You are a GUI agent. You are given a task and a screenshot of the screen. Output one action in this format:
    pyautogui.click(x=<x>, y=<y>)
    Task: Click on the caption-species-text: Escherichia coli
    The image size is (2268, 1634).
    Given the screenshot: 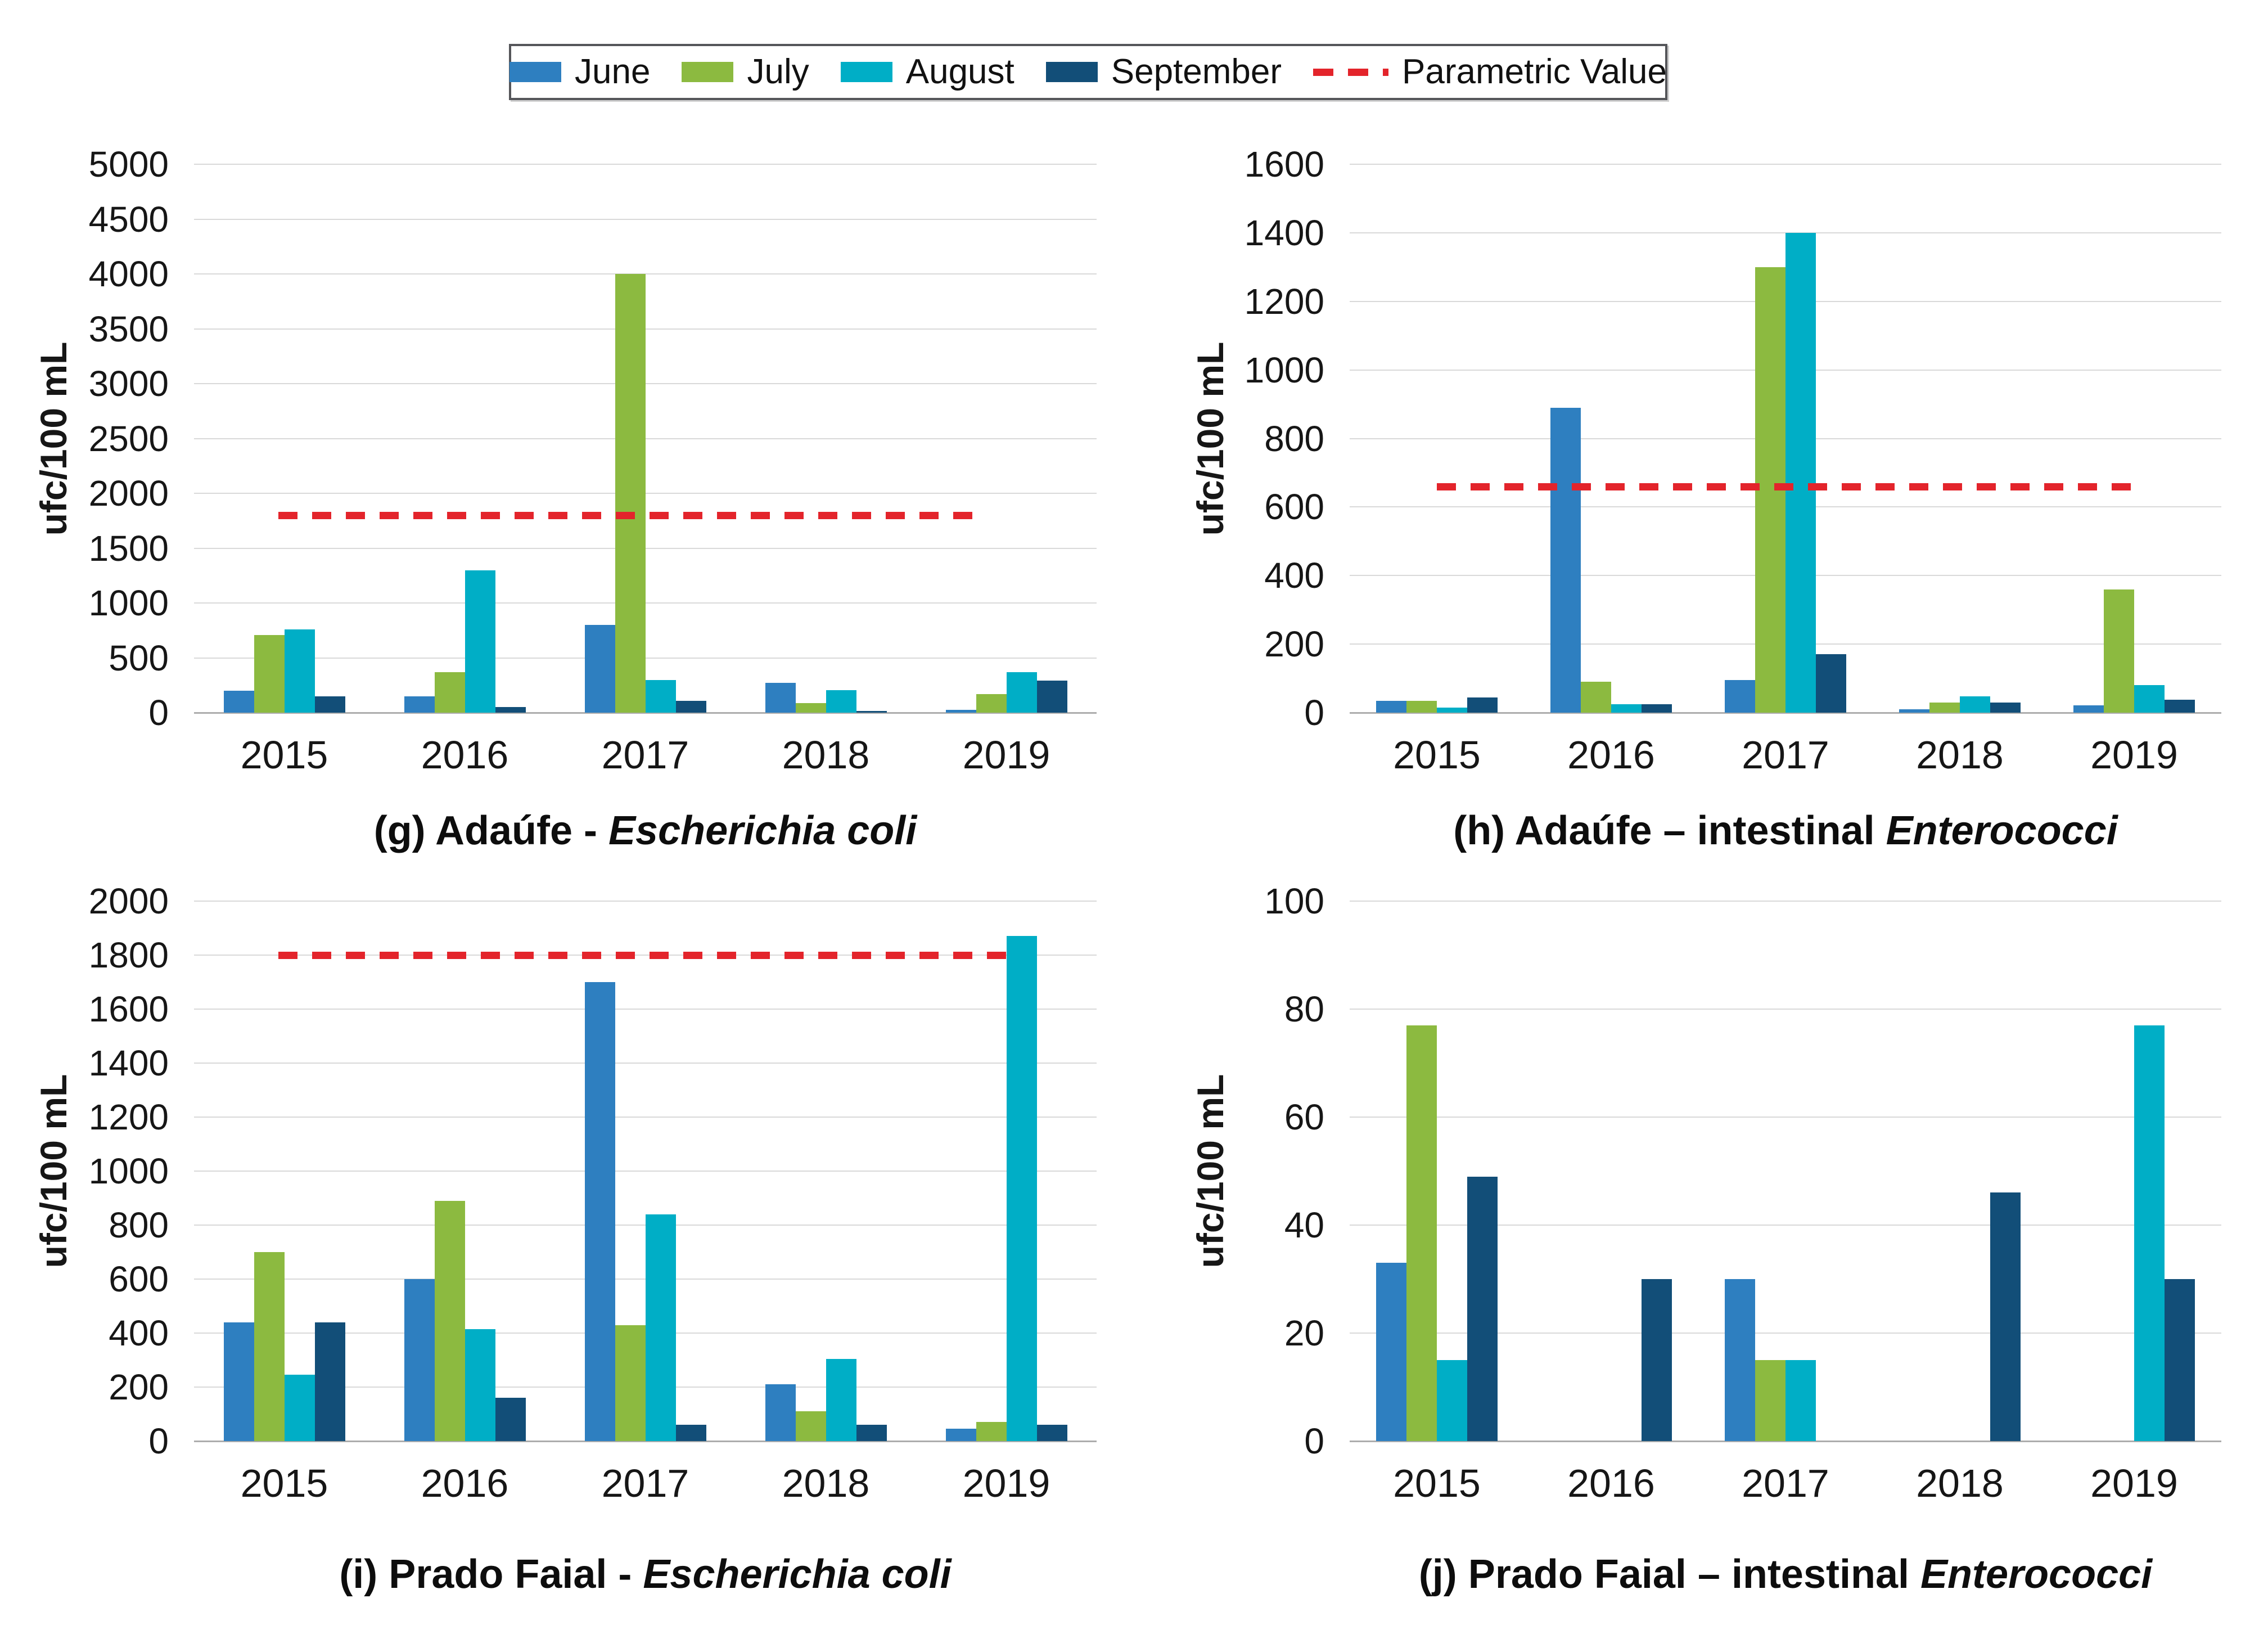 What is the action you would take?
    pyautogui.click(x=762, y=830)
    